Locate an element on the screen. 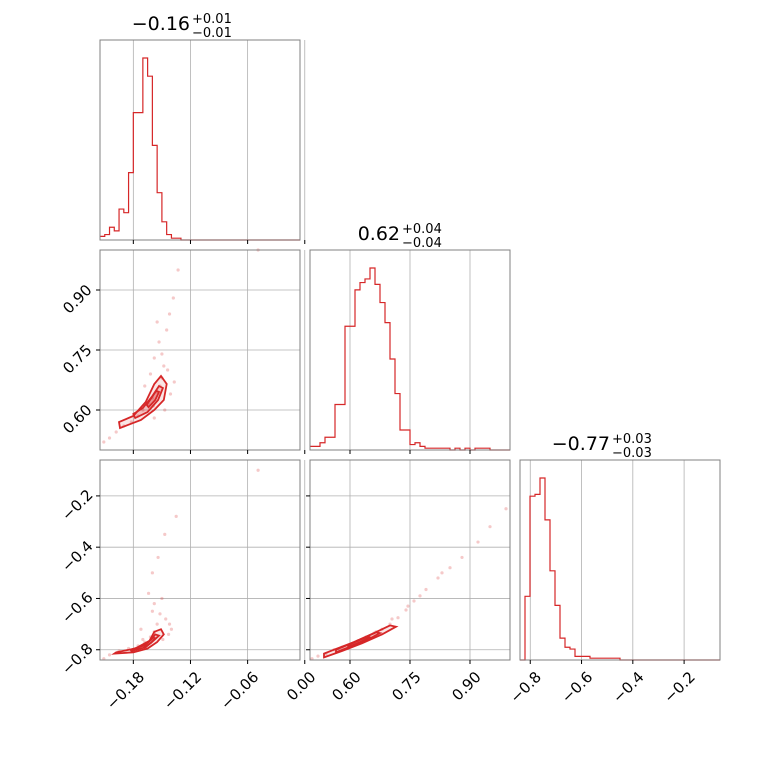 This screenshot has width=760, height=760. y-tick-label: −0.4 is located at coordinates (77, 556).